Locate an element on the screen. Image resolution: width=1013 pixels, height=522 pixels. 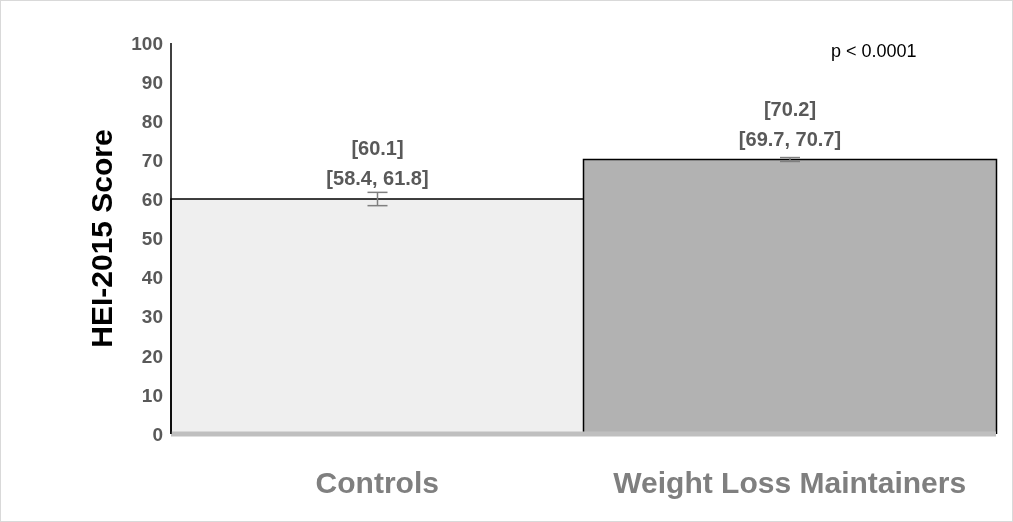
y-tick-label: 40 is located at coordinates (152, 278).